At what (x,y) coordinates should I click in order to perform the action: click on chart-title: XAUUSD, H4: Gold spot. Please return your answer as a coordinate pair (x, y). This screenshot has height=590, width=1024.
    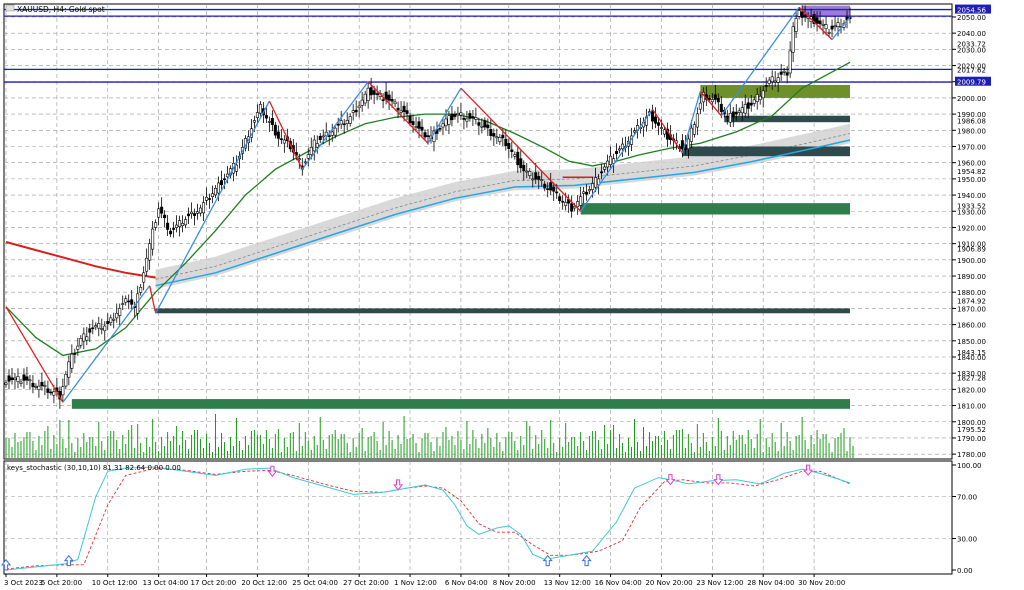
    Looking at the image, I should click on (61, 9).